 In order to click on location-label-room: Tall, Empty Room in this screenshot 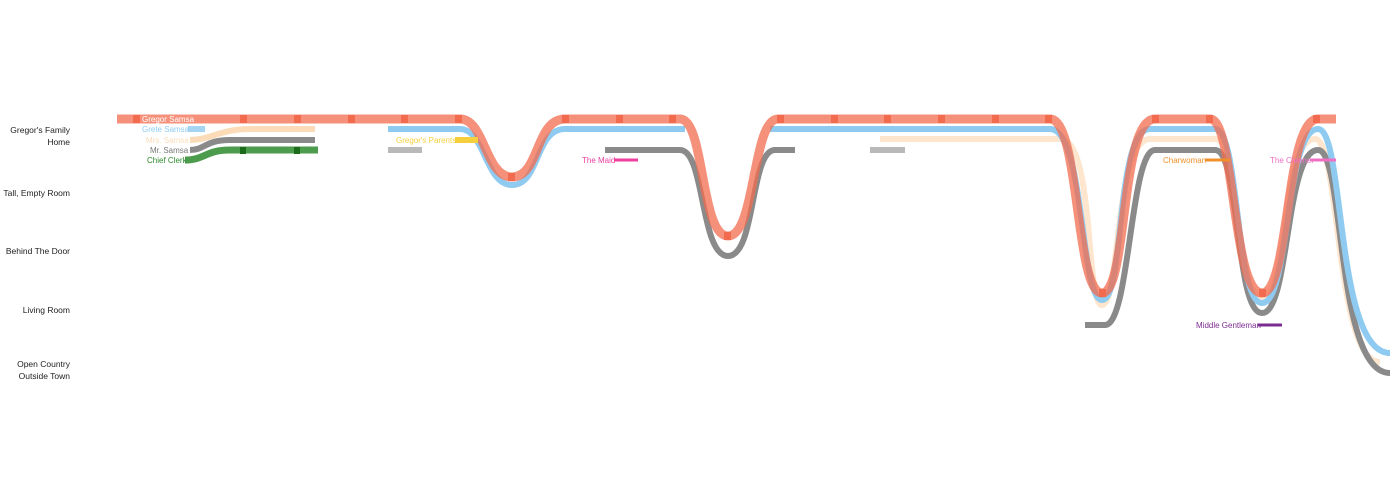, I will do `click(36, 193)`.